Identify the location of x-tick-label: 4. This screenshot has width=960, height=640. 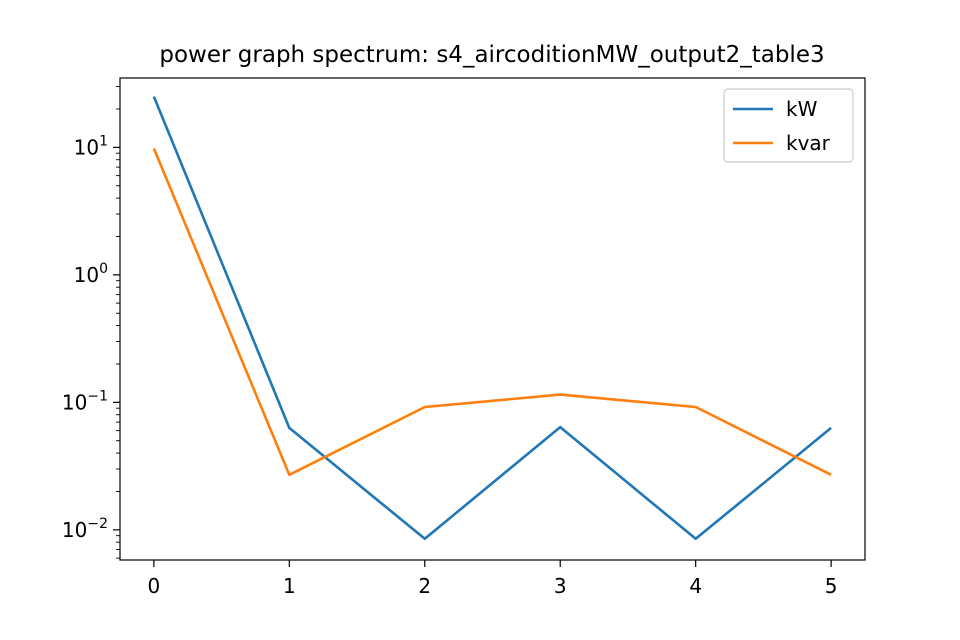
(695, 586).